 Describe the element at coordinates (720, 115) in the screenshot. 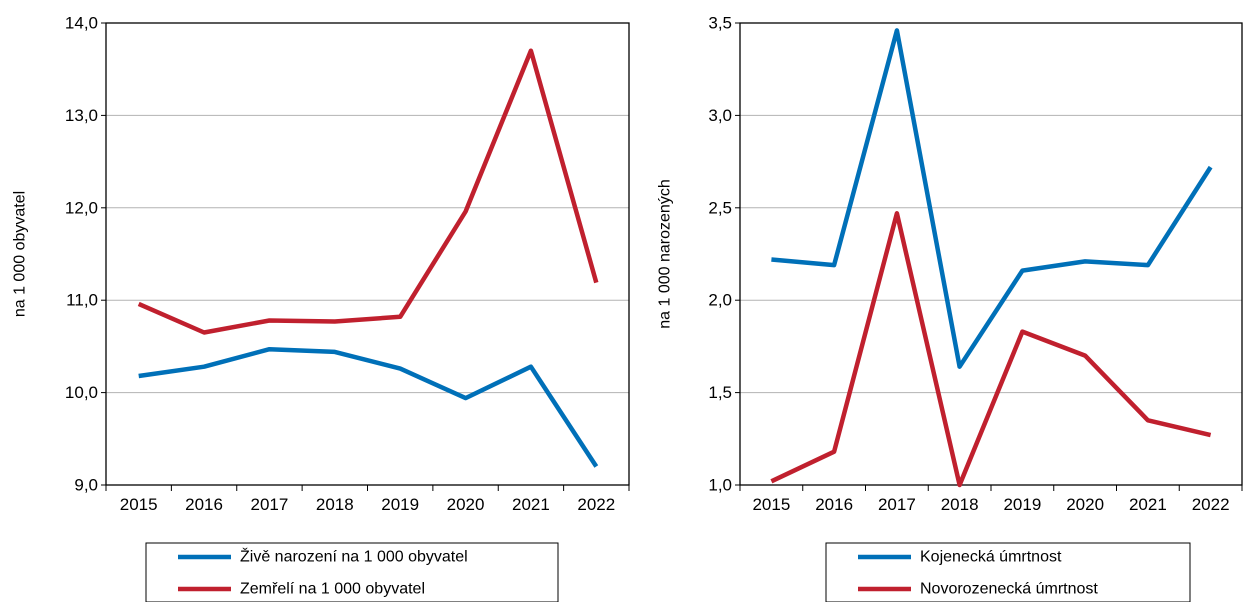

I see `y-tick-label: 3,0` at that location.